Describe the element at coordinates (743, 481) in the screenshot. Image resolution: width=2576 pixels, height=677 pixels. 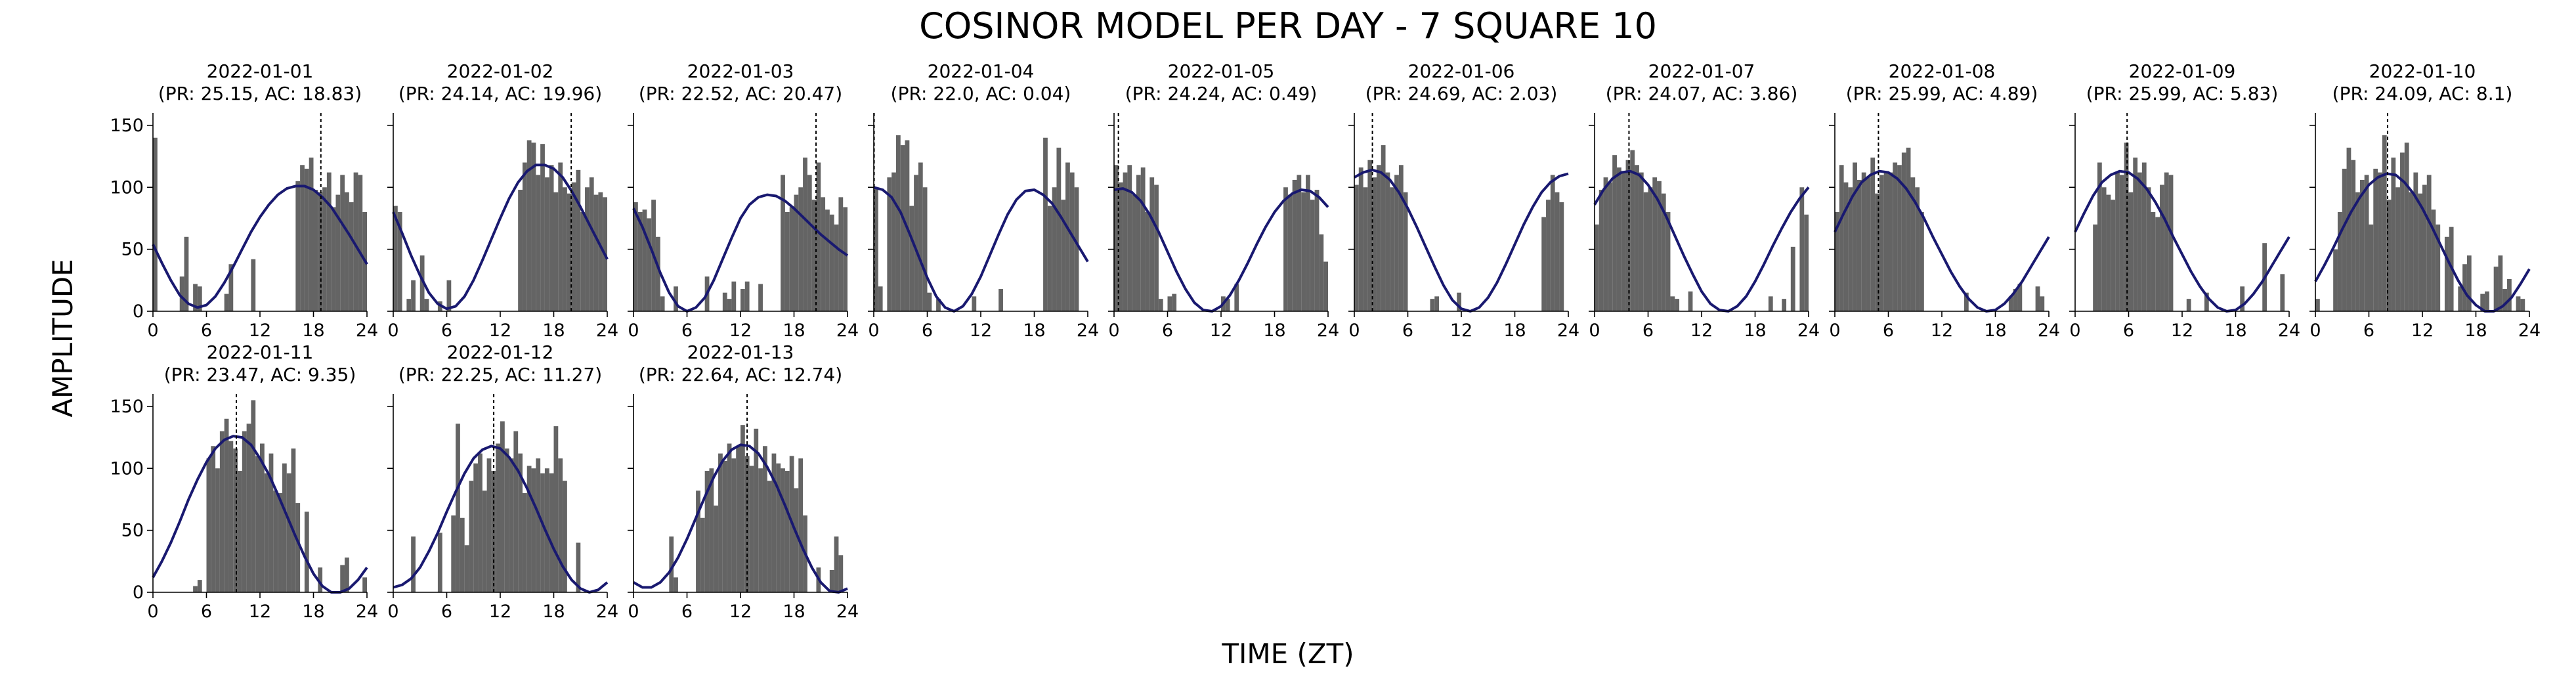
I see `subplot-13: 2022-01-13(PR: 22.64, AC: 12.74) 0 6 12 18 24` at that location.